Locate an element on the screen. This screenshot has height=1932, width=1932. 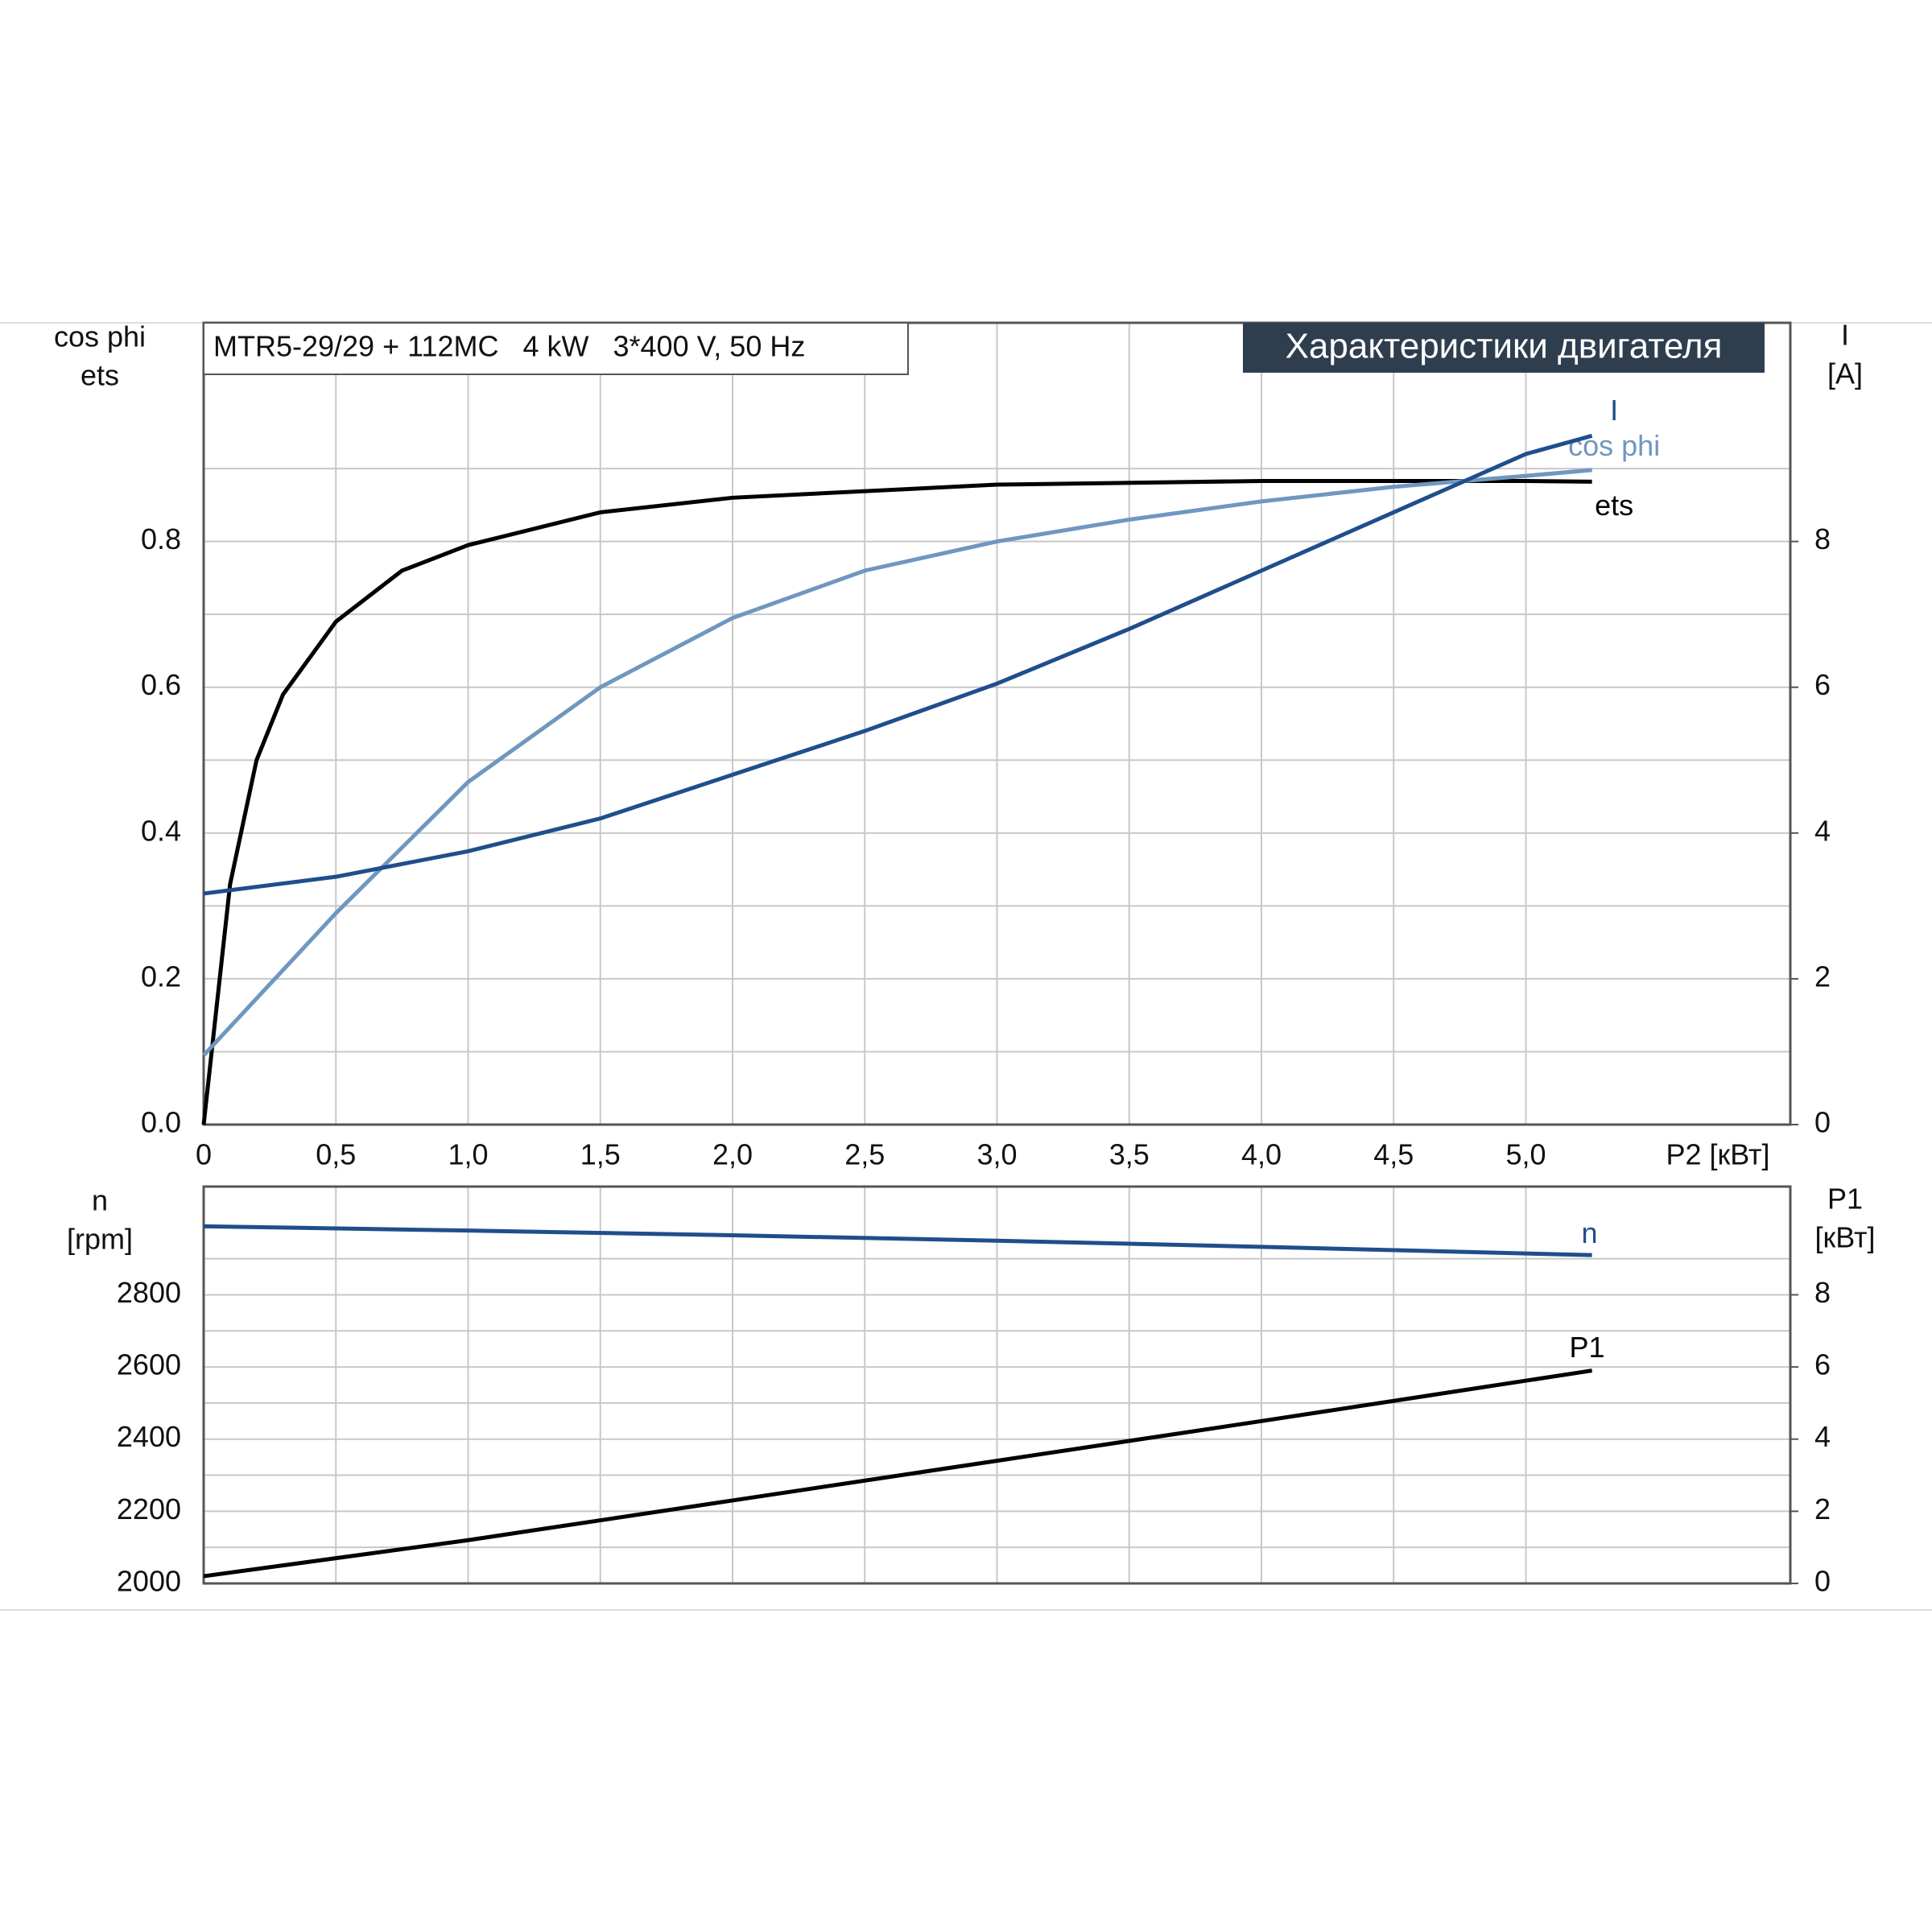
y-tick-label: 2800 is located at coordinates (149, 1292).